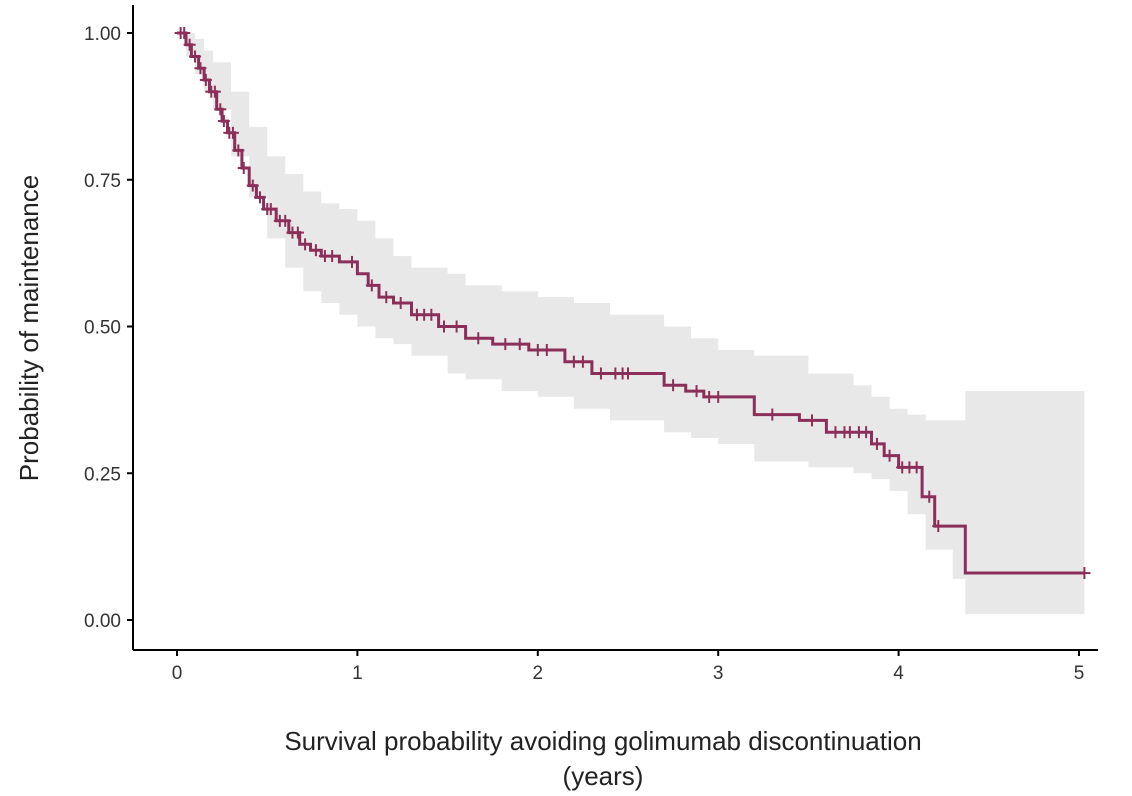 The height and width of the screenshot is (796, 1132). I want to click on y-axis-title: Probability of maintenance, so click(29, 328).